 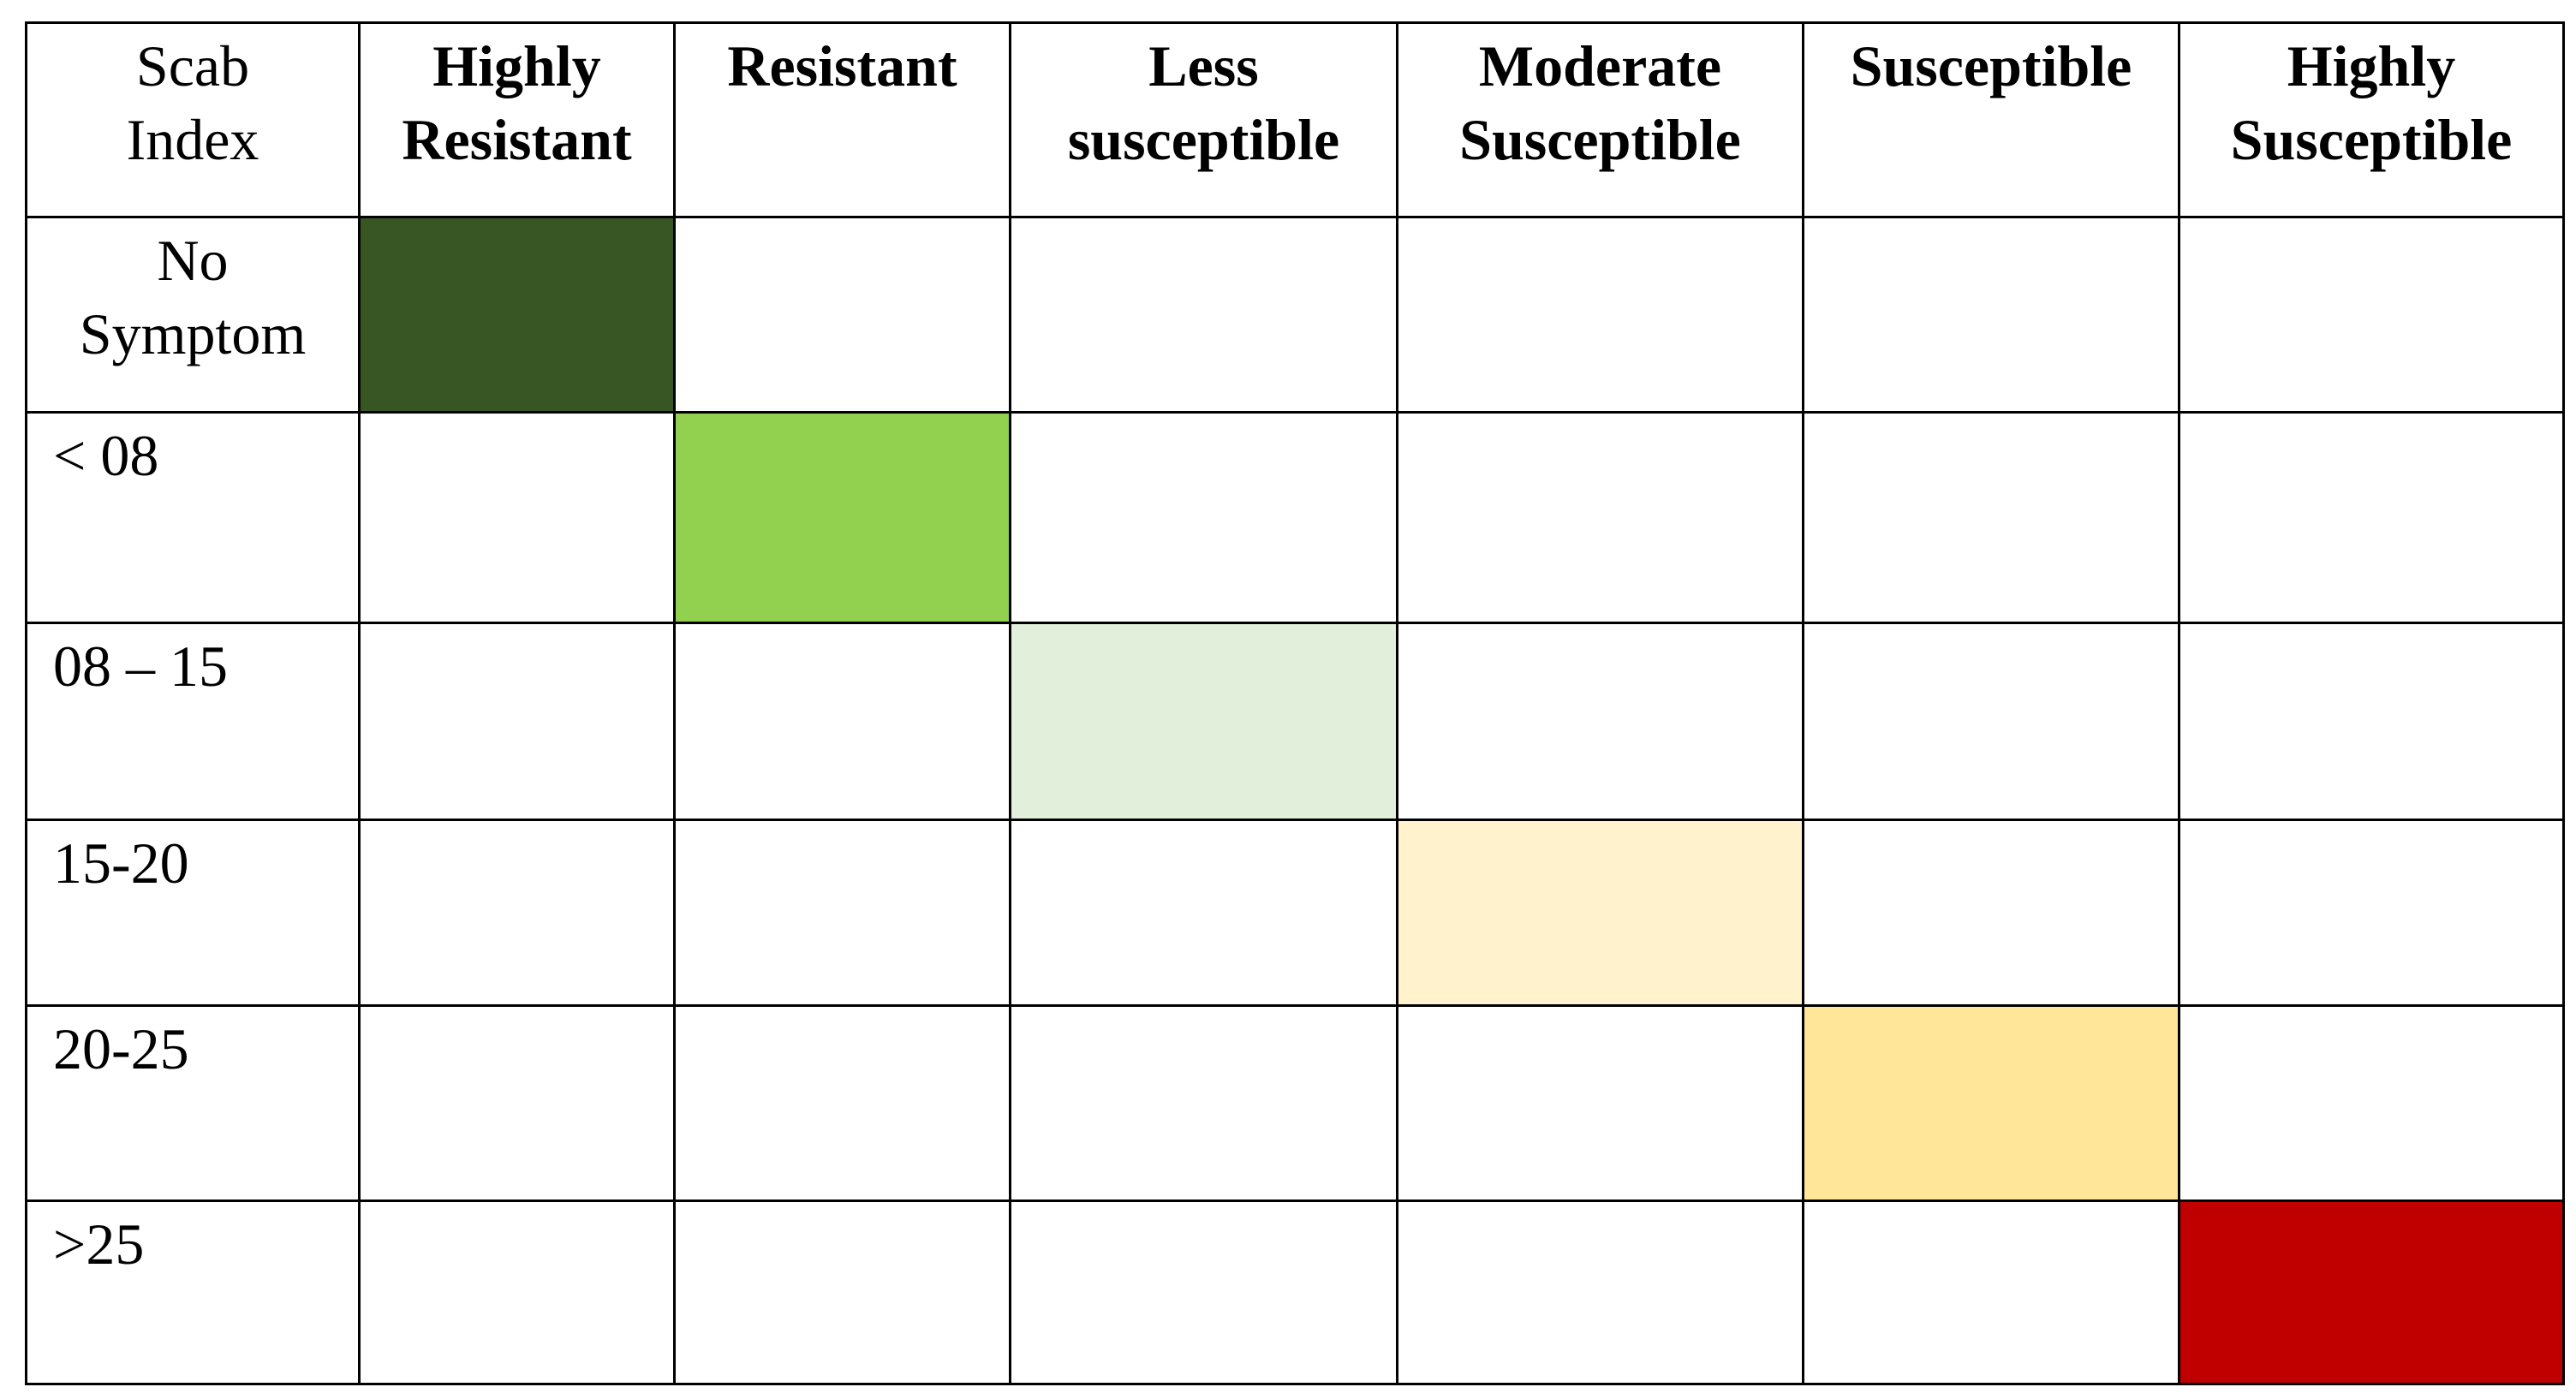 What do you see at coordinates (842, 65) in the screenshot?
I see `header-text: Resistant` at bounding box center [842, 65].